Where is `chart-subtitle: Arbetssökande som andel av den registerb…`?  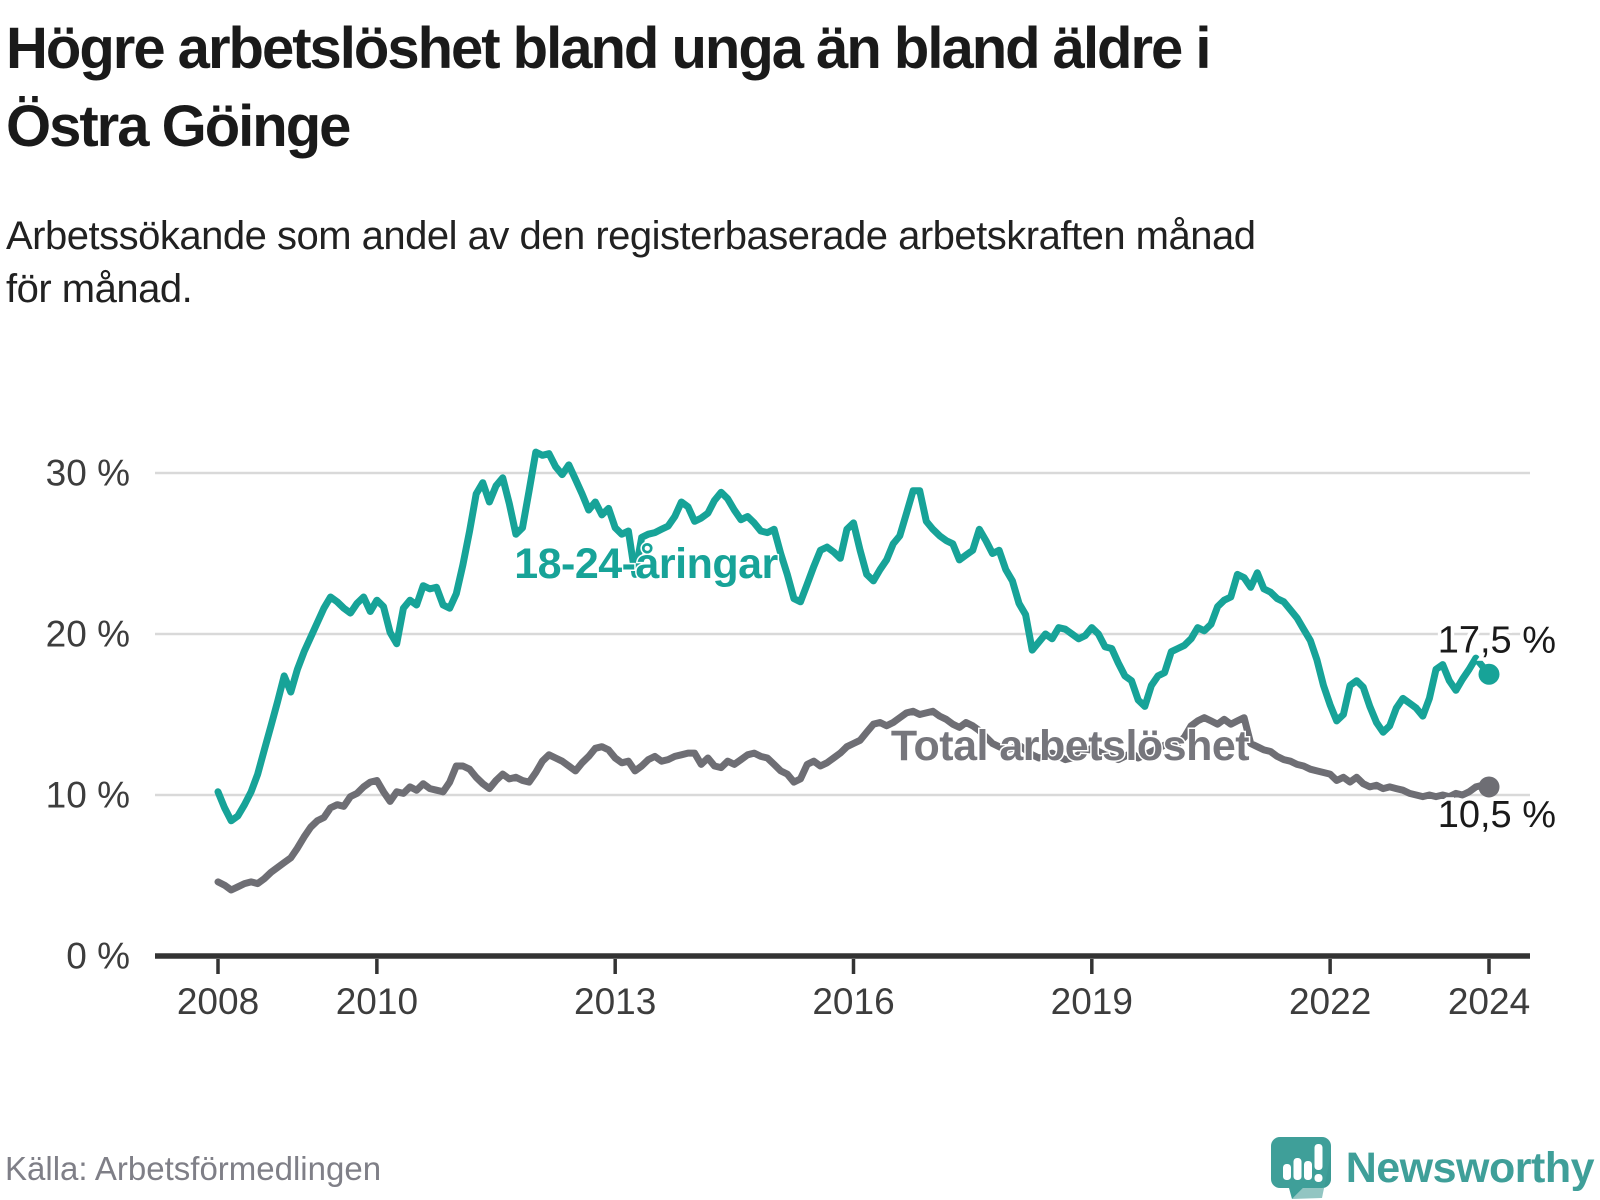
chart-subtitle: Arbetssökande som andel av den registerb… is located at coordinates (631, 262).